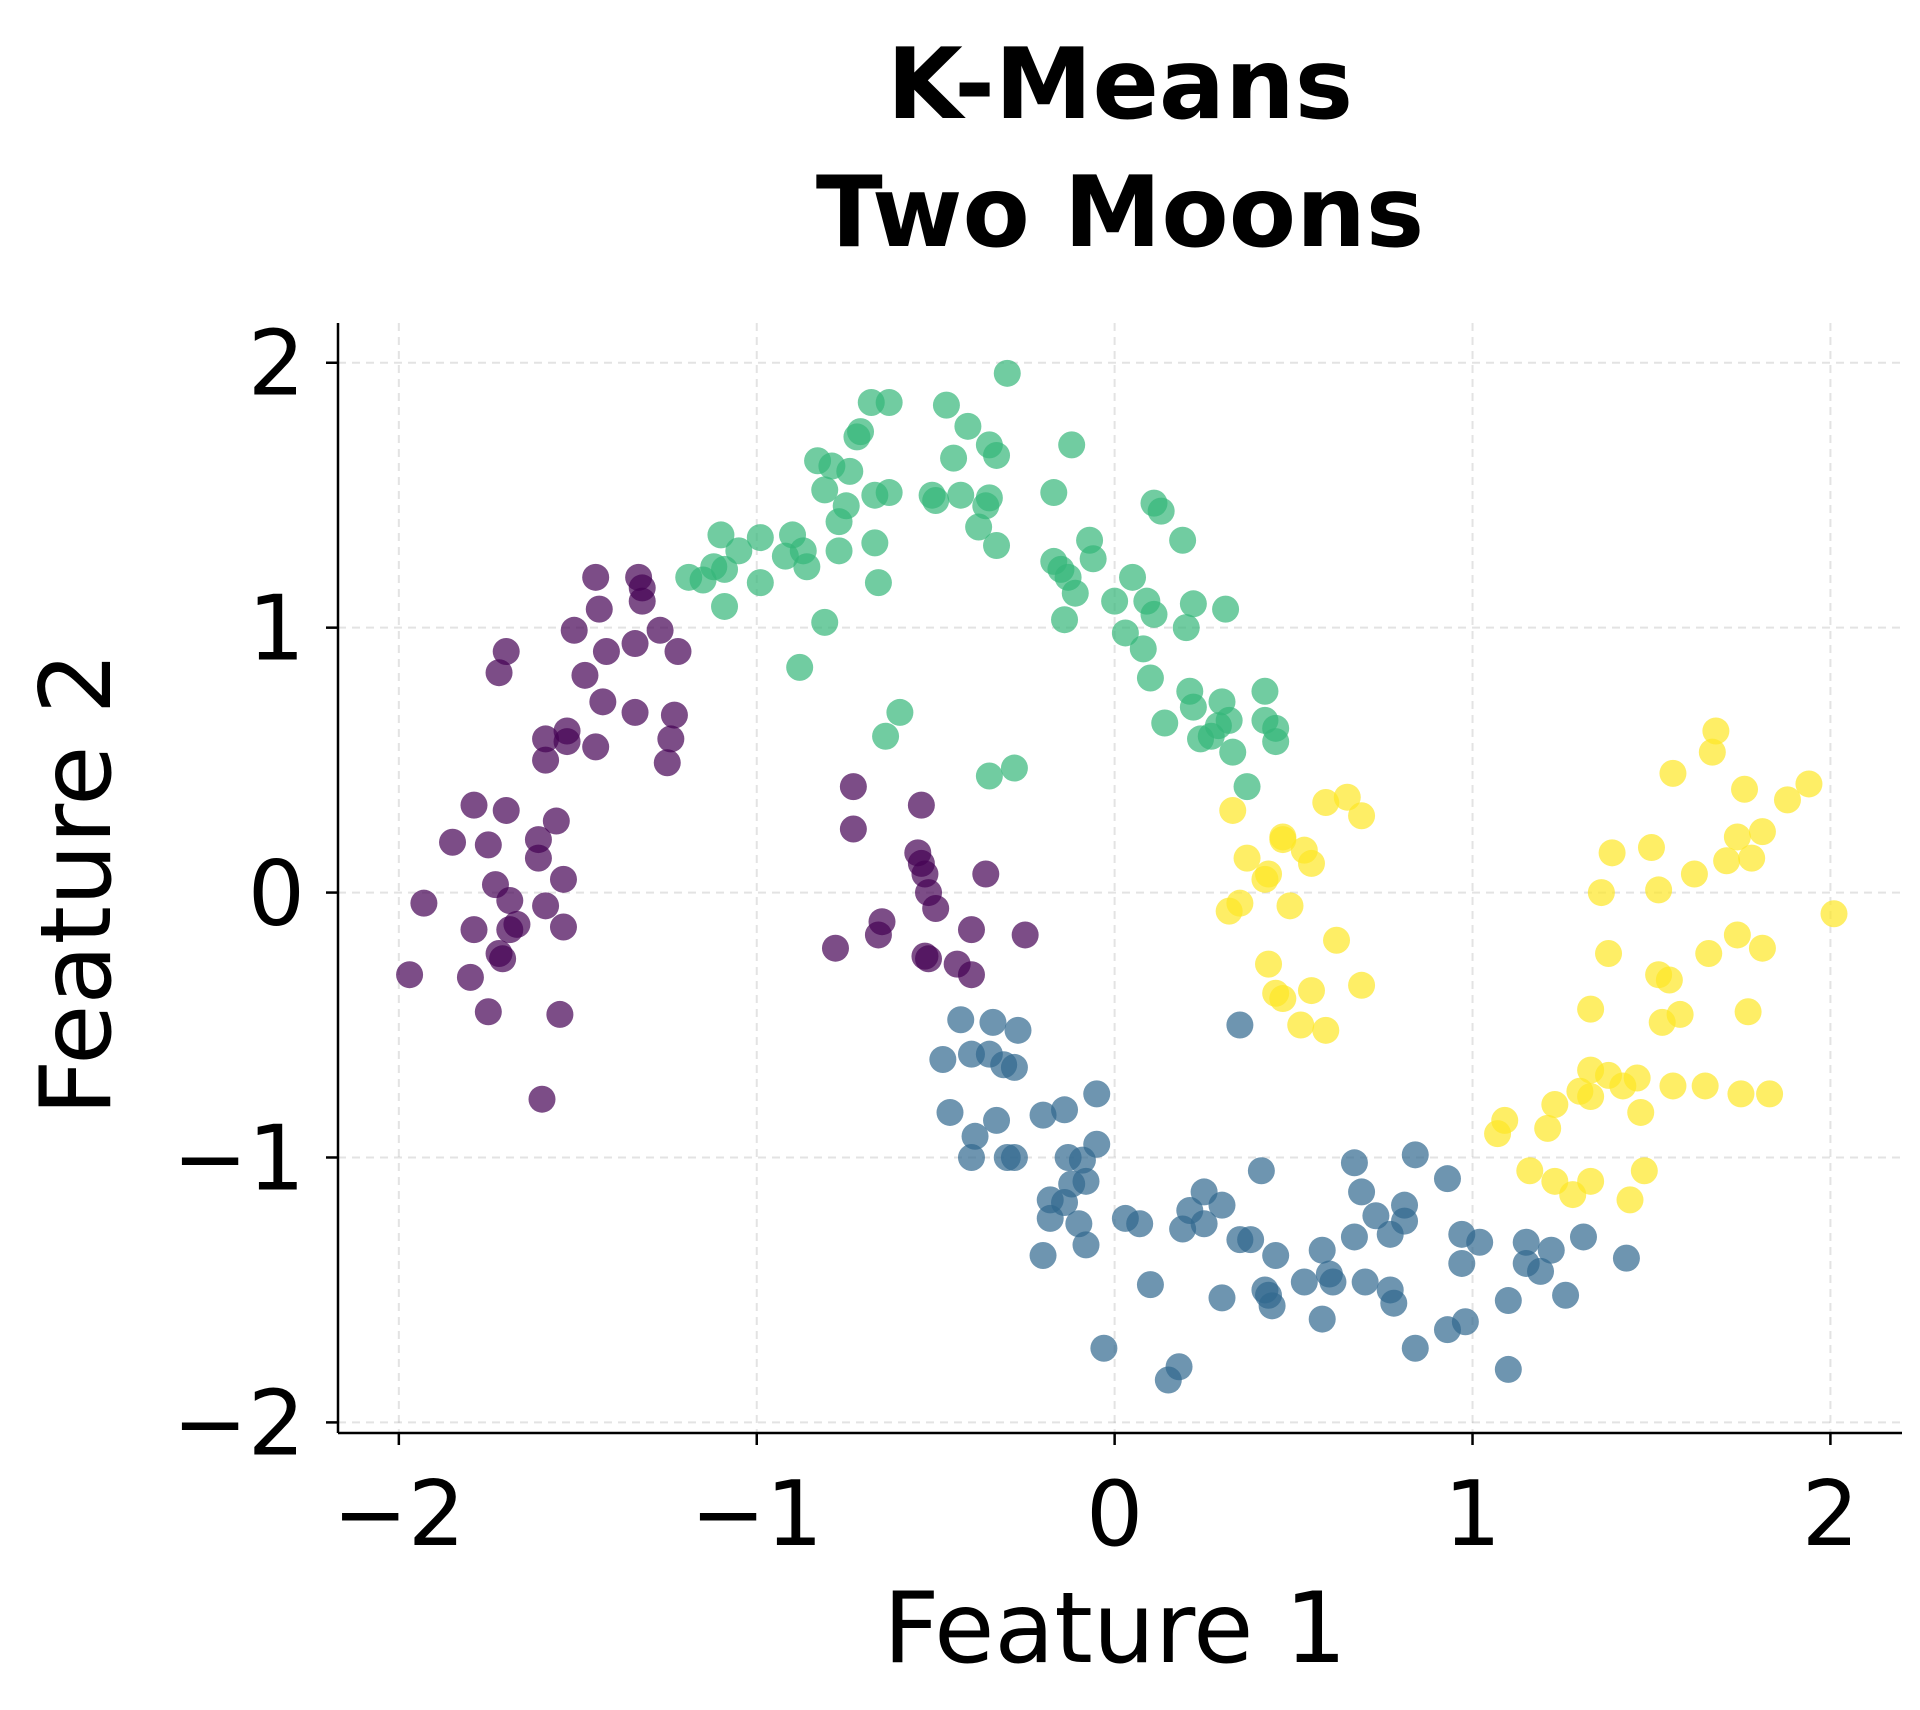 Image resolution: width=1920 pixels, height=1710 pixels. Describe the element at coordinates (276, 629) in the screenshot. I see `y-tick-label: 1` at that location.